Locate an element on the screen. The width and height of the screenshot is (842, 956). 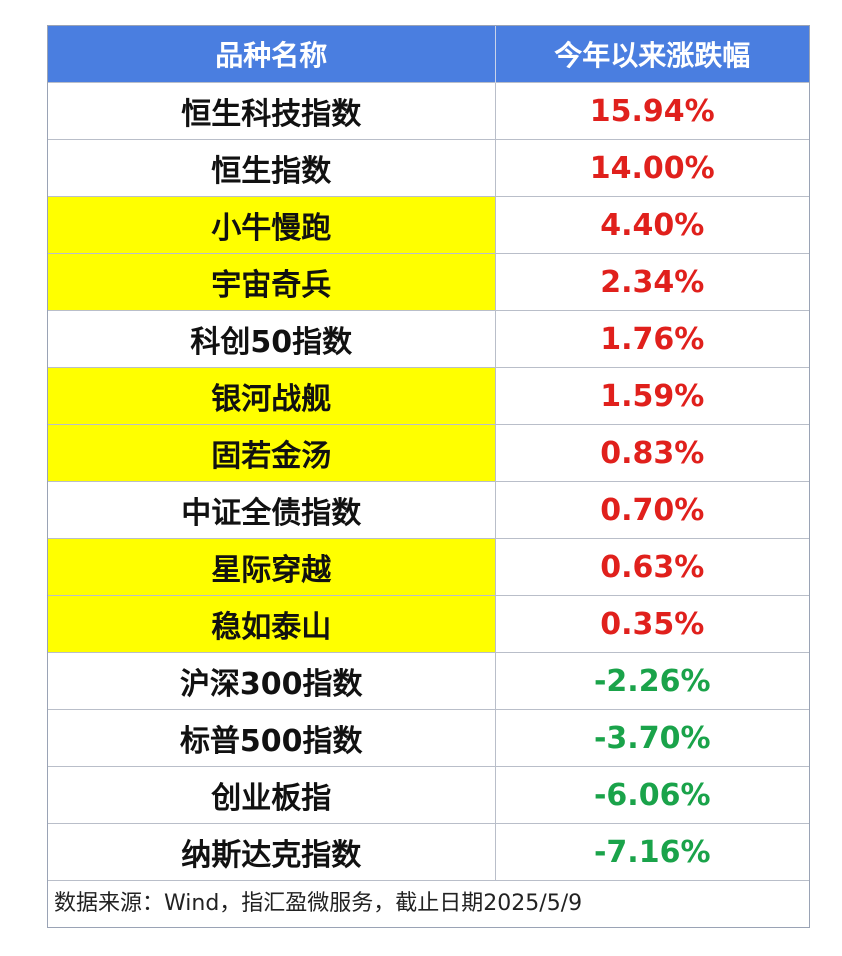
table-row: 中证全债指数 0.70% is located at coordinates (428, 510).